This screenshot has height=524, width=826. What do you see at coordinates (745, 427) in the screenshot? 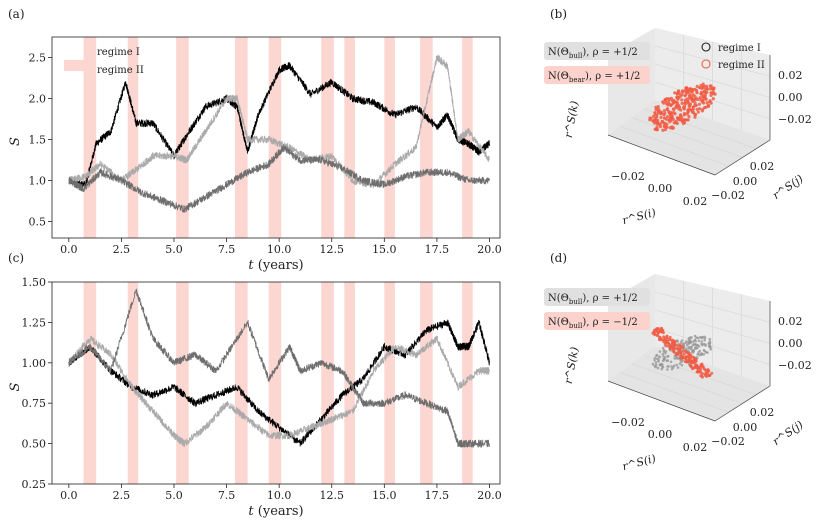
I see `y-tick-label: 0.00` at bounding box center [745, 427].